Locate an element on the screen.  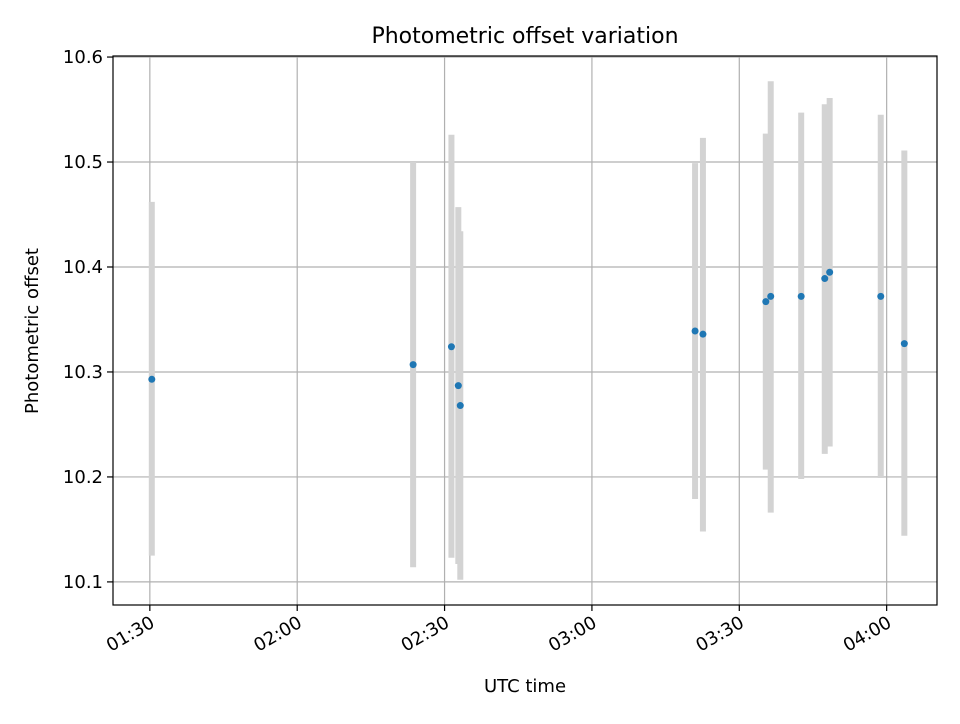
y-tick-label: 10.3 is located at coordinates (83, 372).